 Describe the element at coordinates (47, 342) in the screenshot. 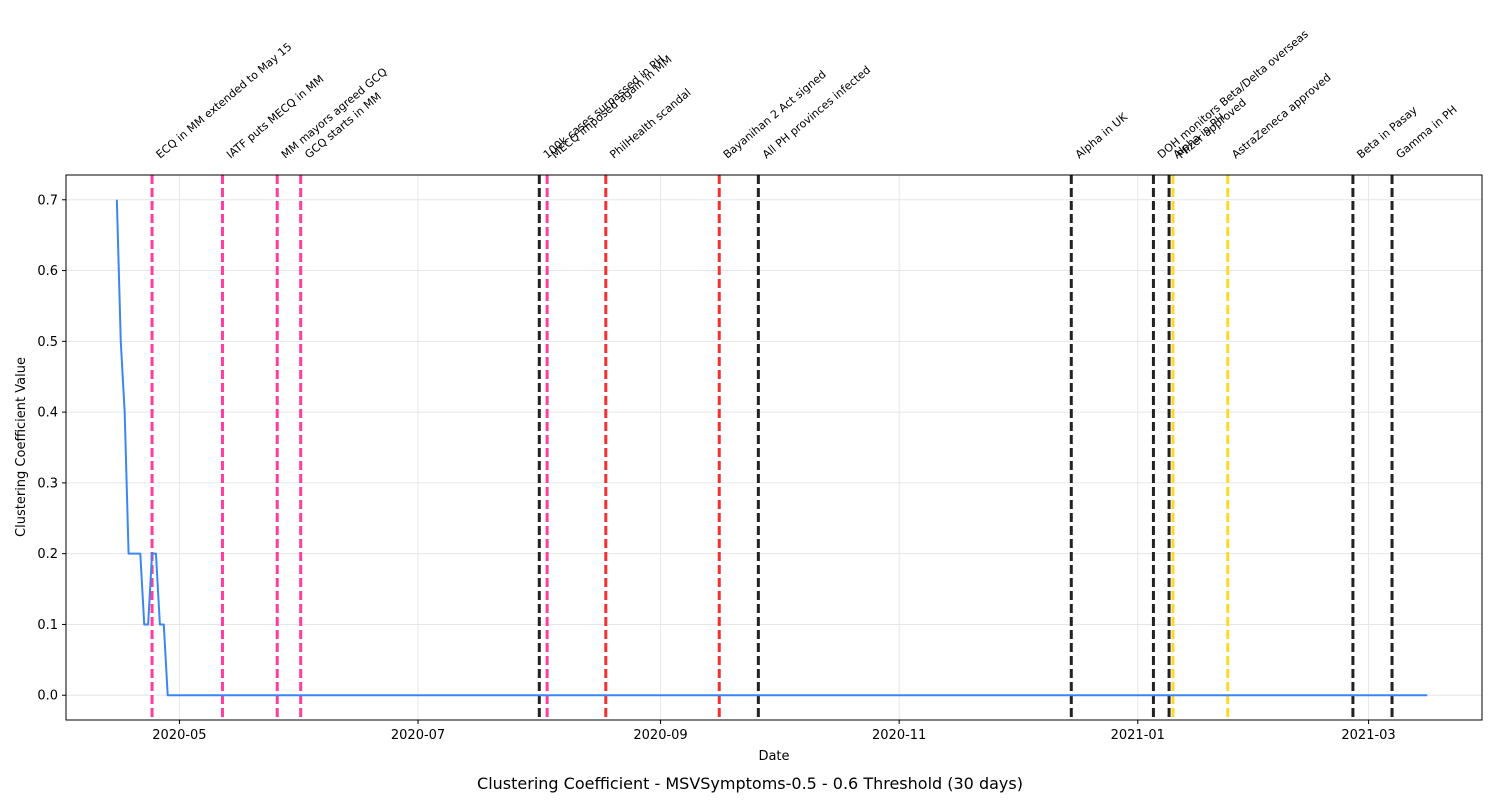

I see `y-tick-label: 0.5` at that location.